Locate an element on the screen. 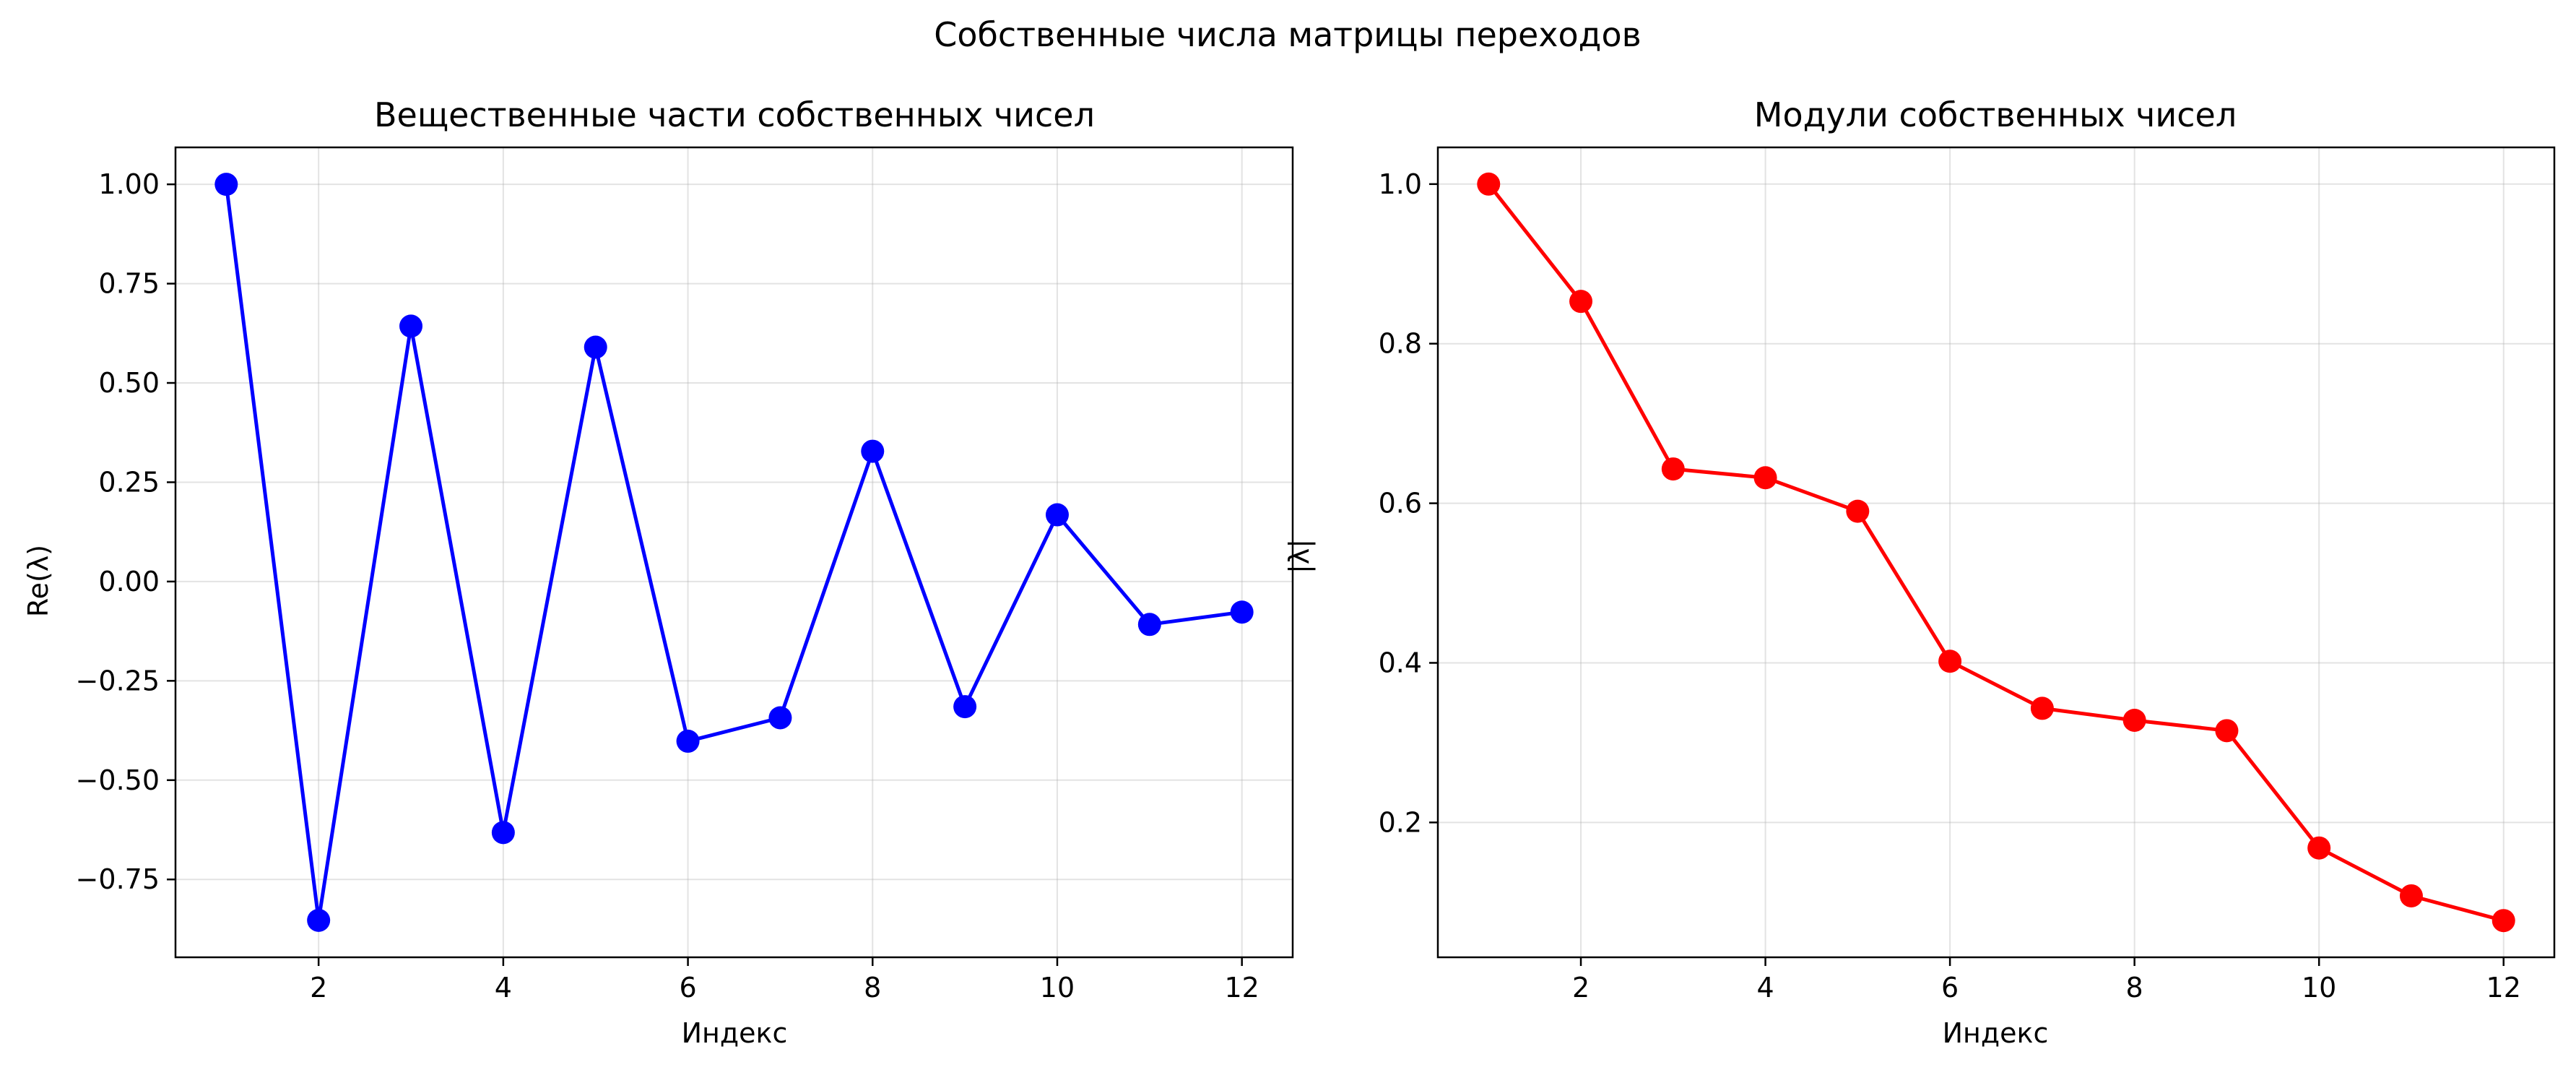  chart-title: Модули собственных чисел is located at coordinates (1995, 114).